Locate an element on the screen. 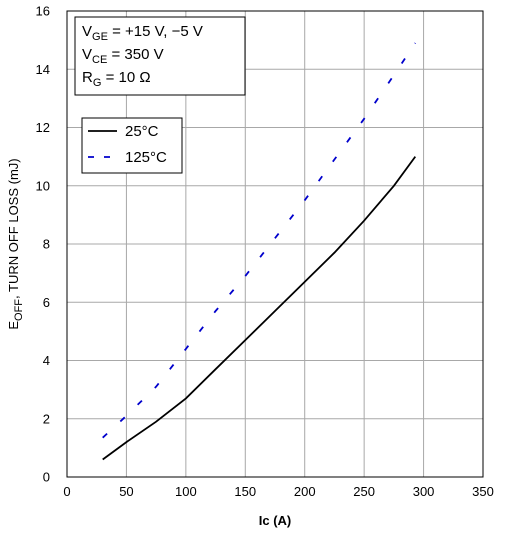  conditions-box-frame is located at coordinates (160, 56).